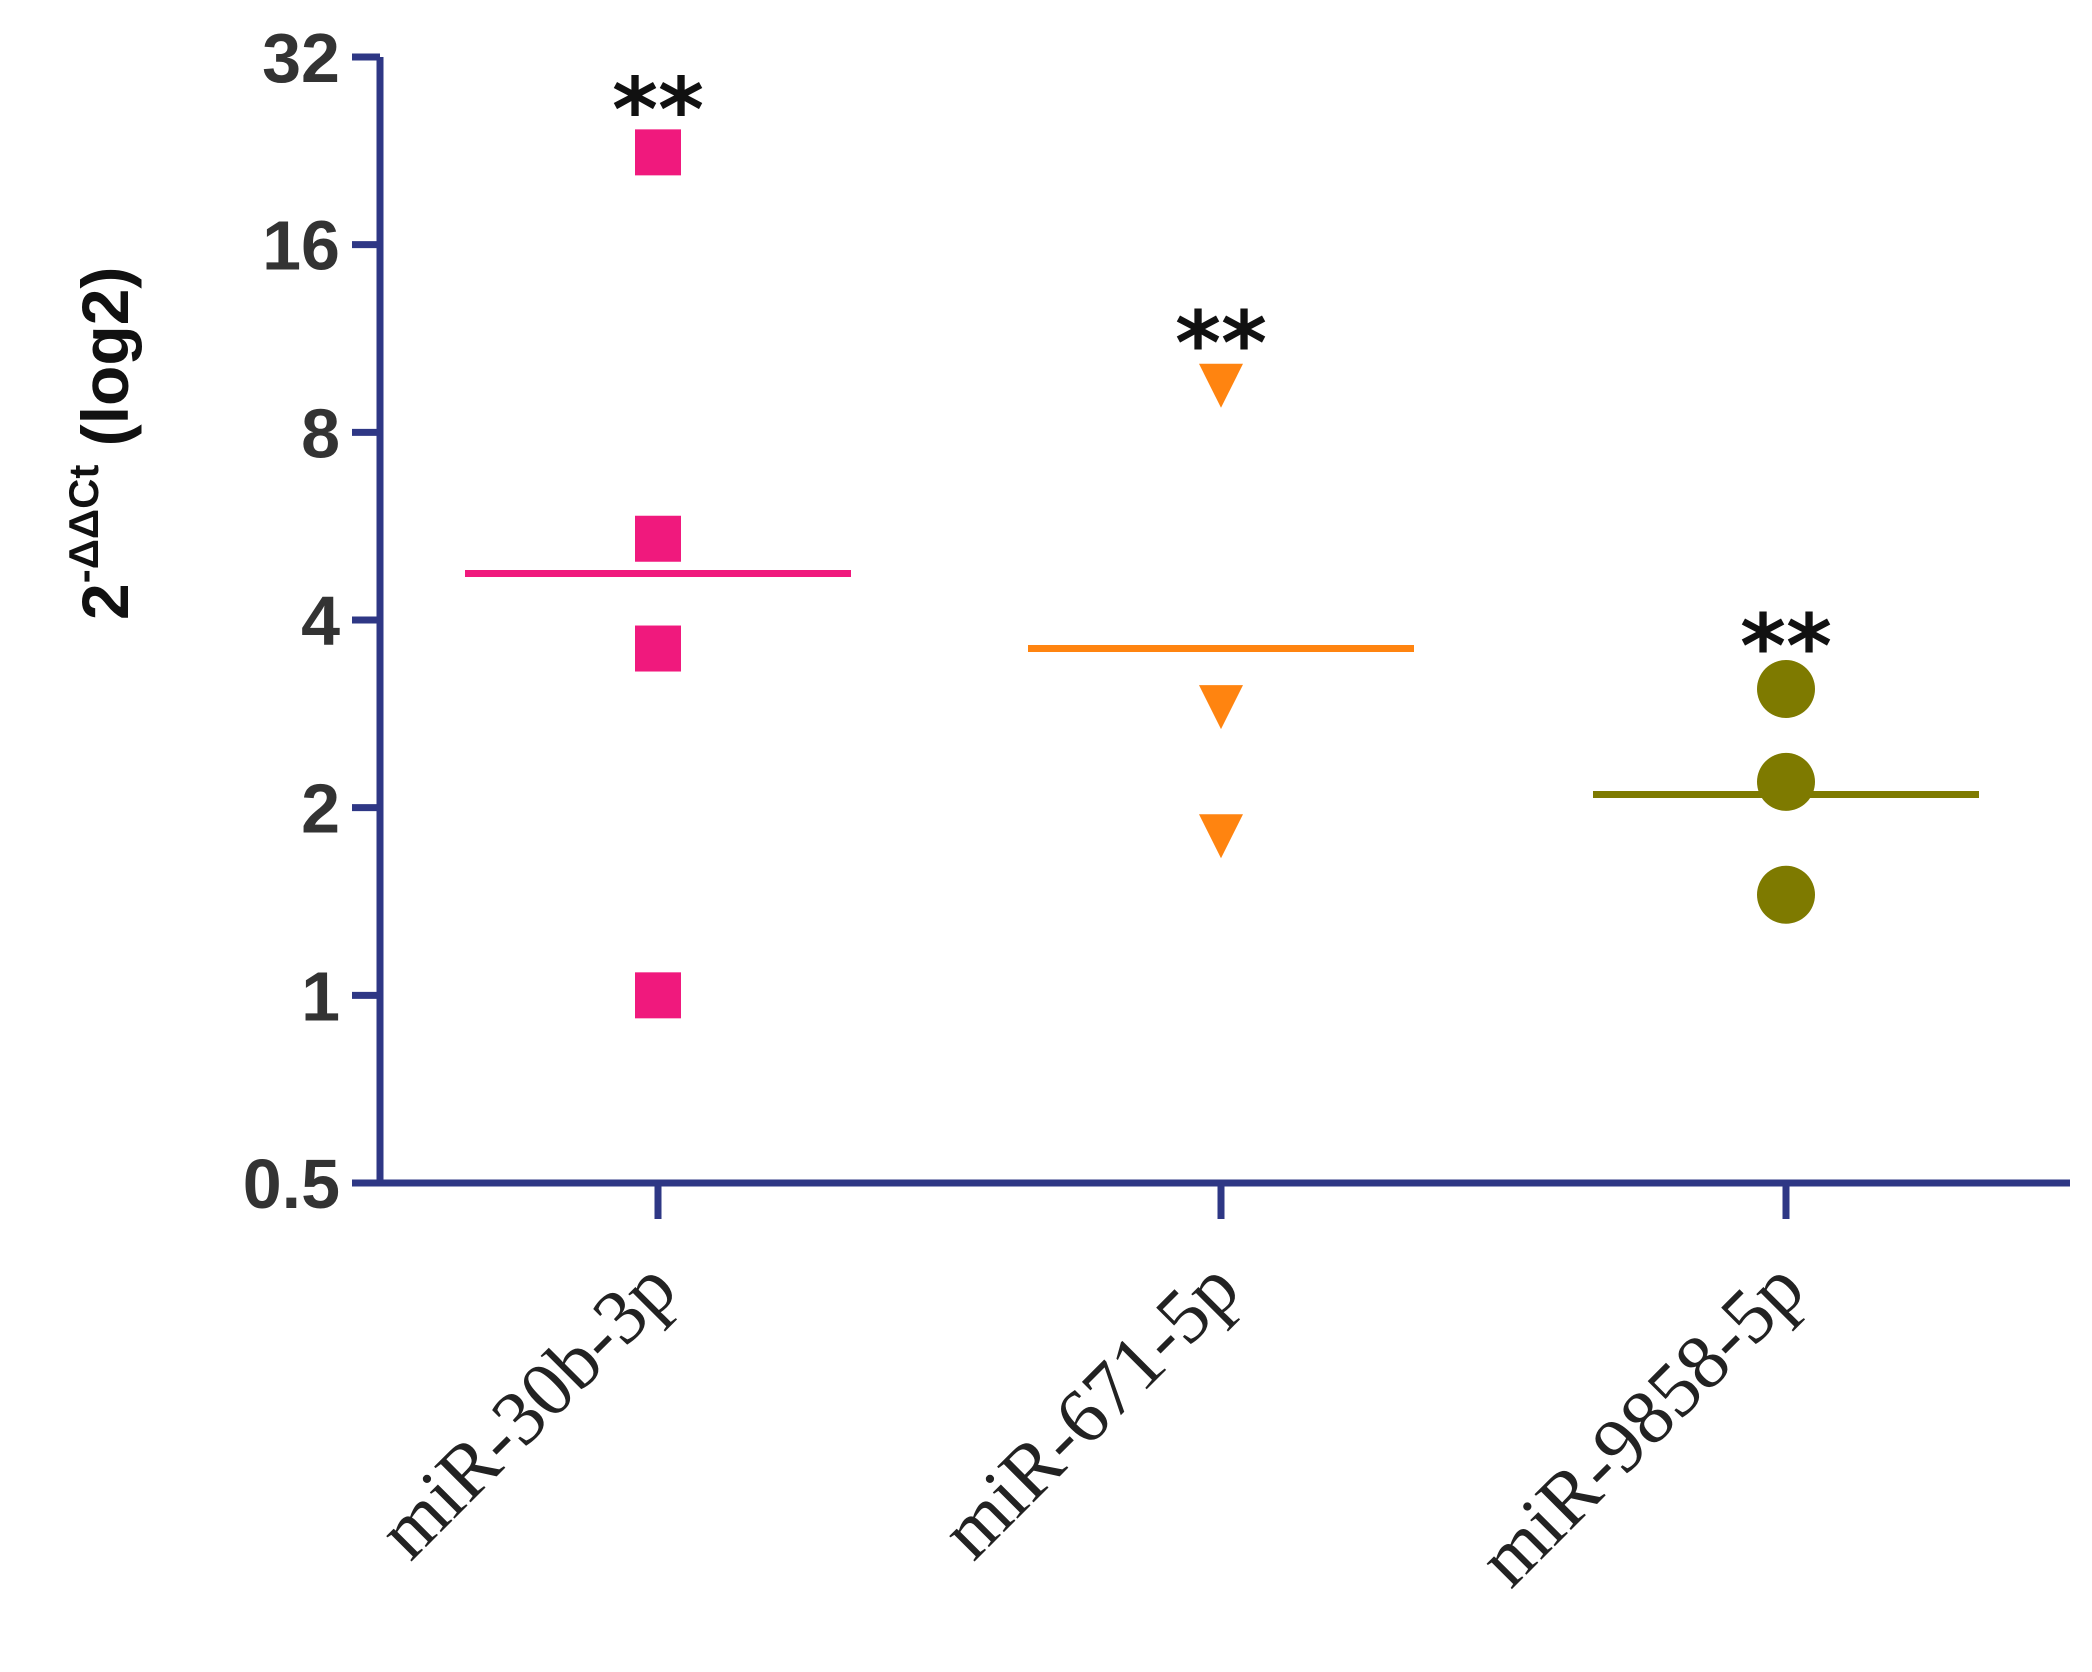 The width and height of the screenshot is (2092, 1672). What do you see at coordinates (83, 524) in the screenshot?
I see `y-axis-label-superscript: -ΔΔCt` at bounding box center [83, 524].